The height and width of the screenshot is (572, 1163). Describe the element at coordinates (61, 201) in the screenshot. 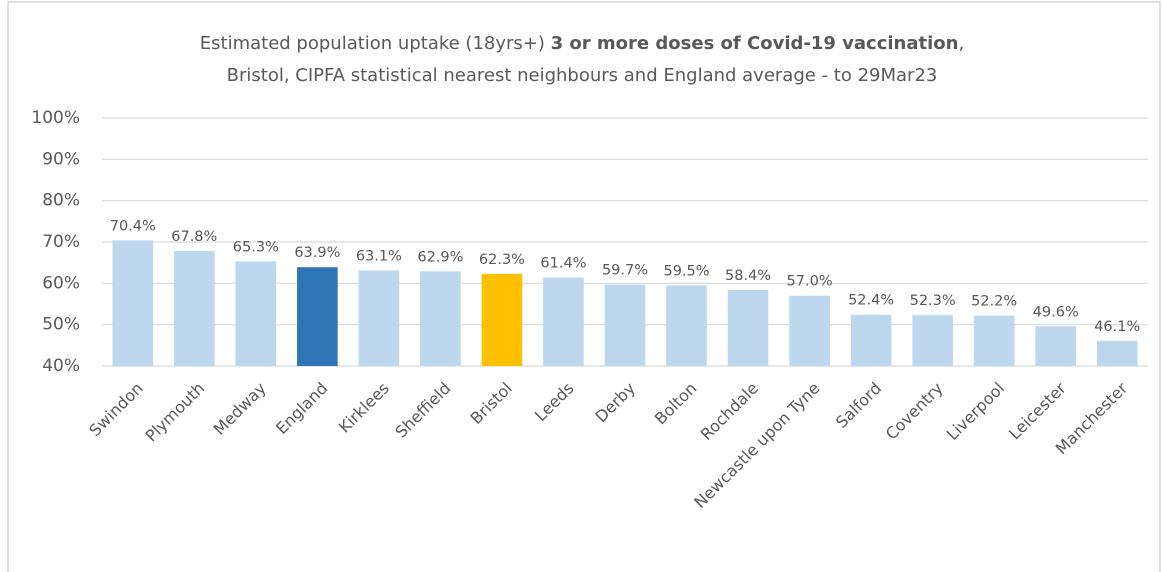

I see `y-tick-label: 80%` at that location.